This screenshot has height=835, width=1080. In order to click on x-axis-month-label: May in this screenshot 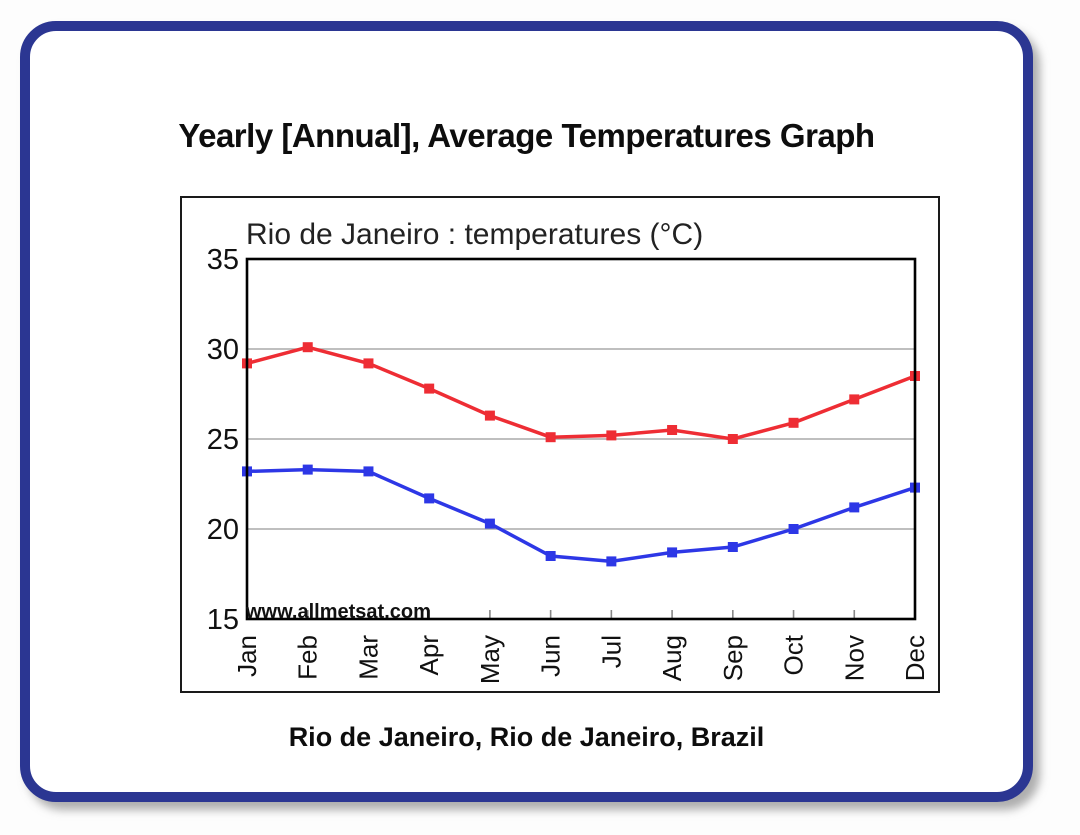, I will do `click(490, 659)`.